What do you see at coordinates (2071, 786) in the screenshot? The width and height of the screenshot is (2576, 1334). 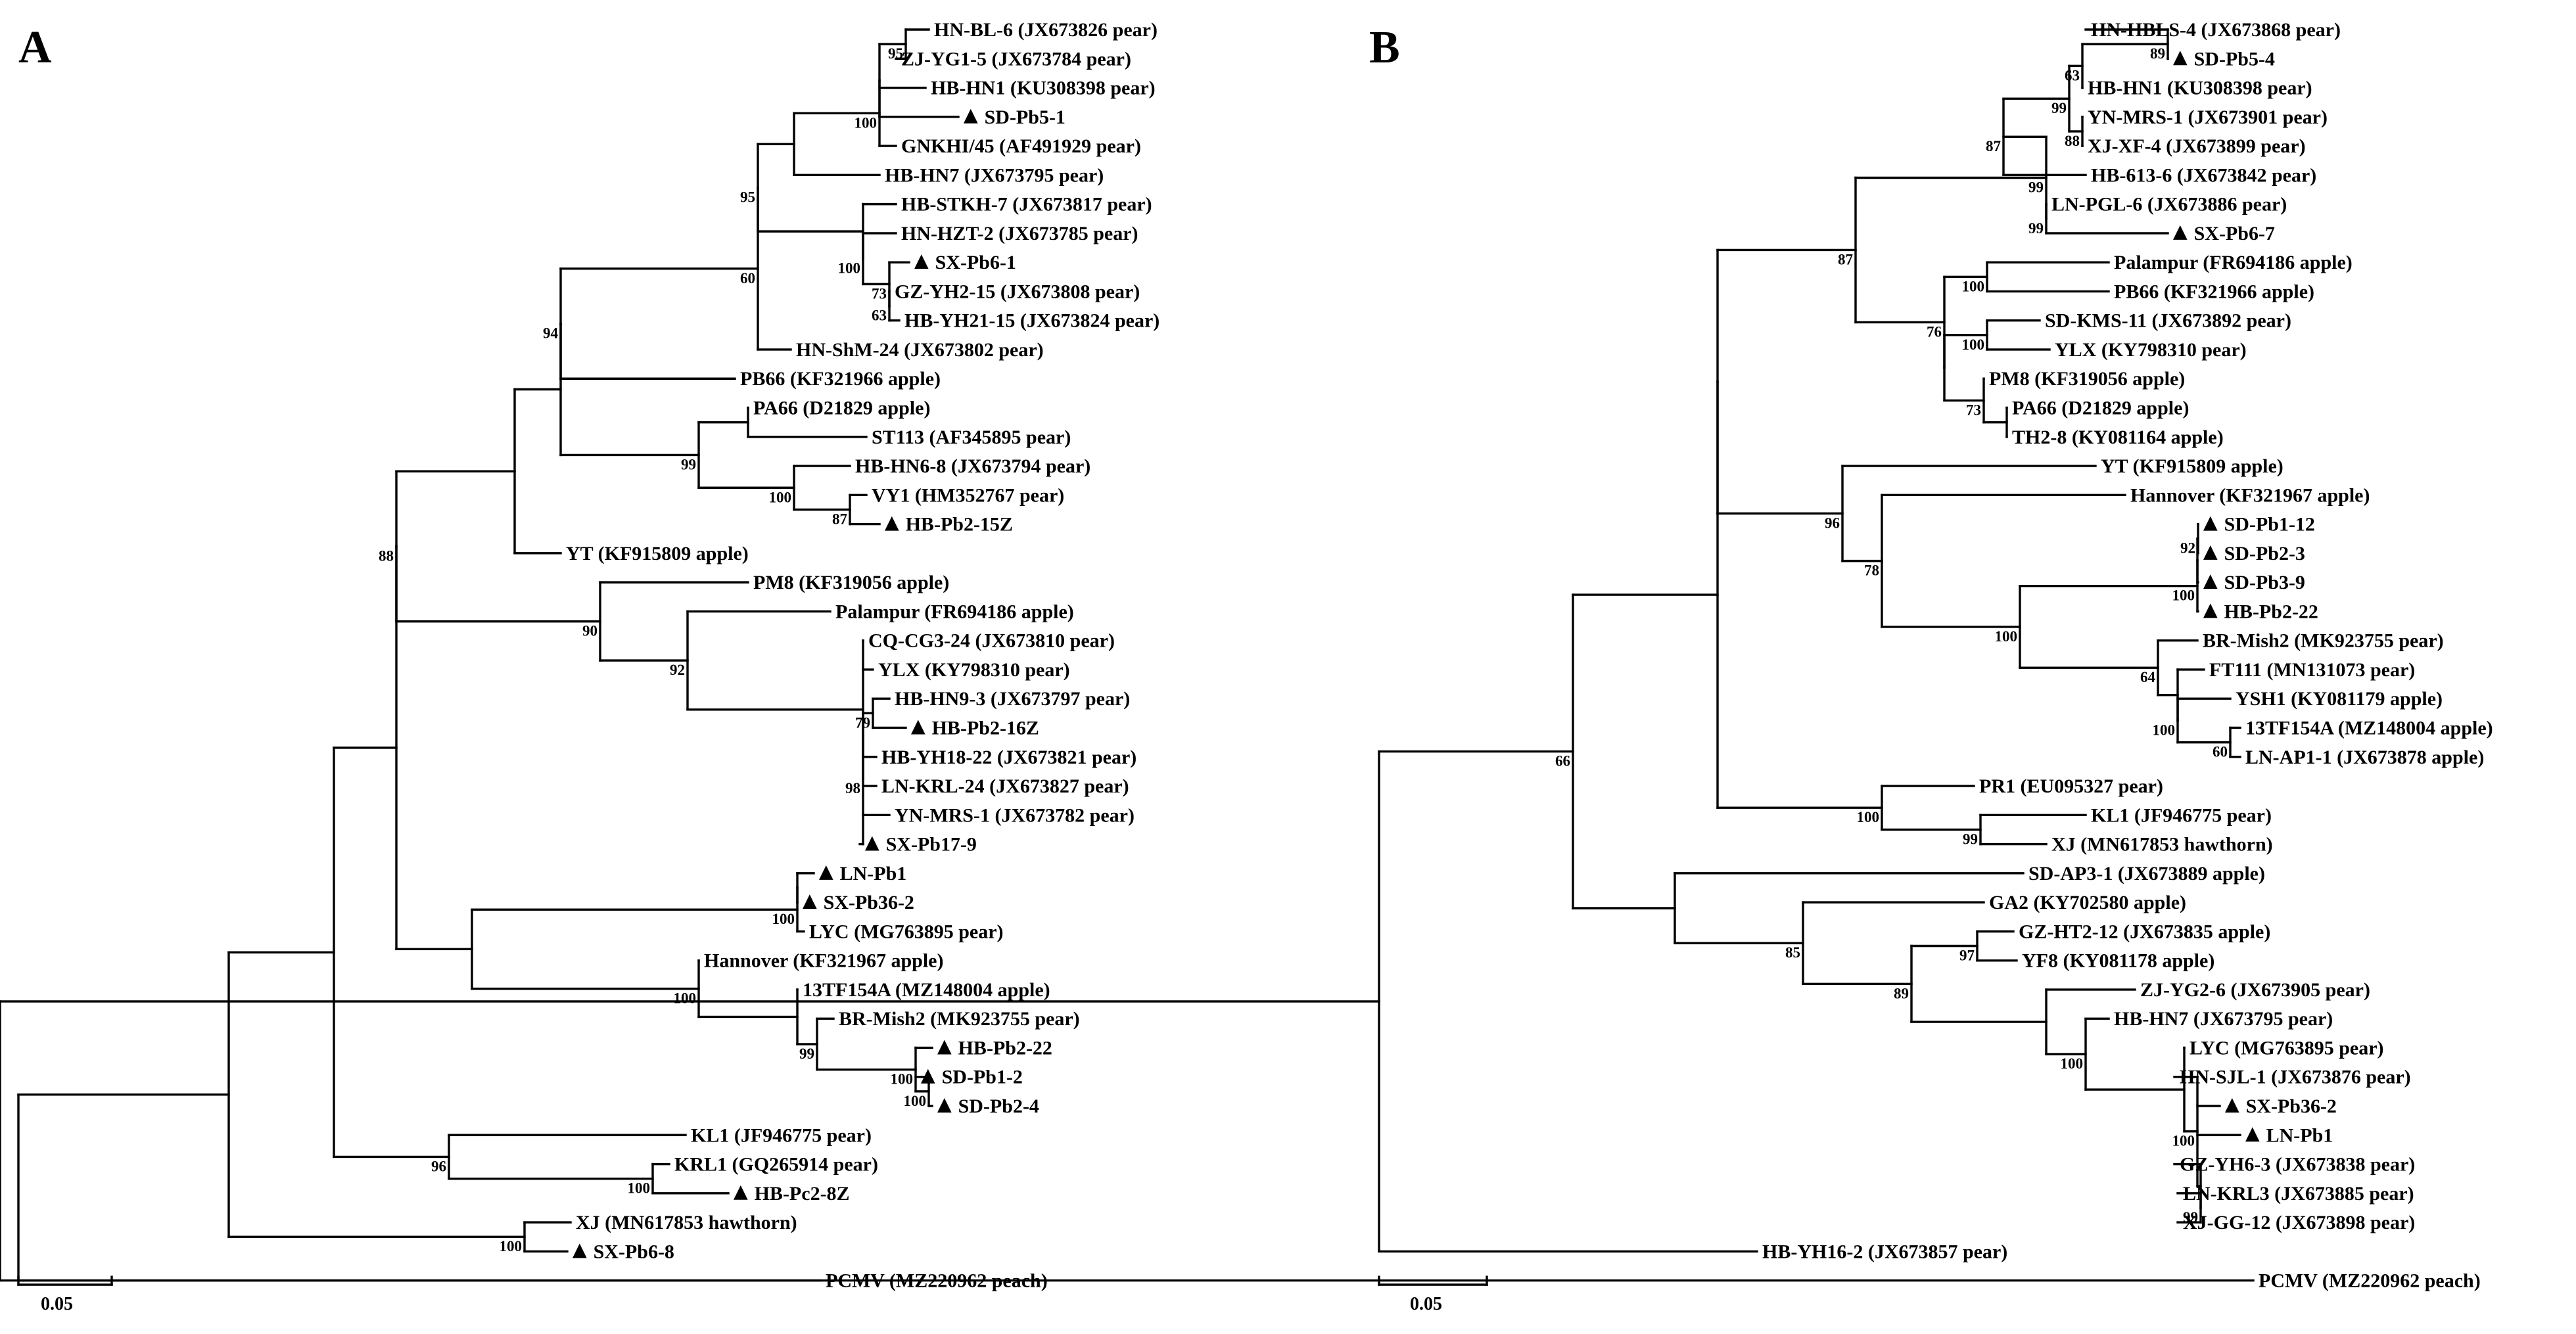 I see `leaf-label: PR1 (EU095327 pear)` at bounding box center [2071, 786].